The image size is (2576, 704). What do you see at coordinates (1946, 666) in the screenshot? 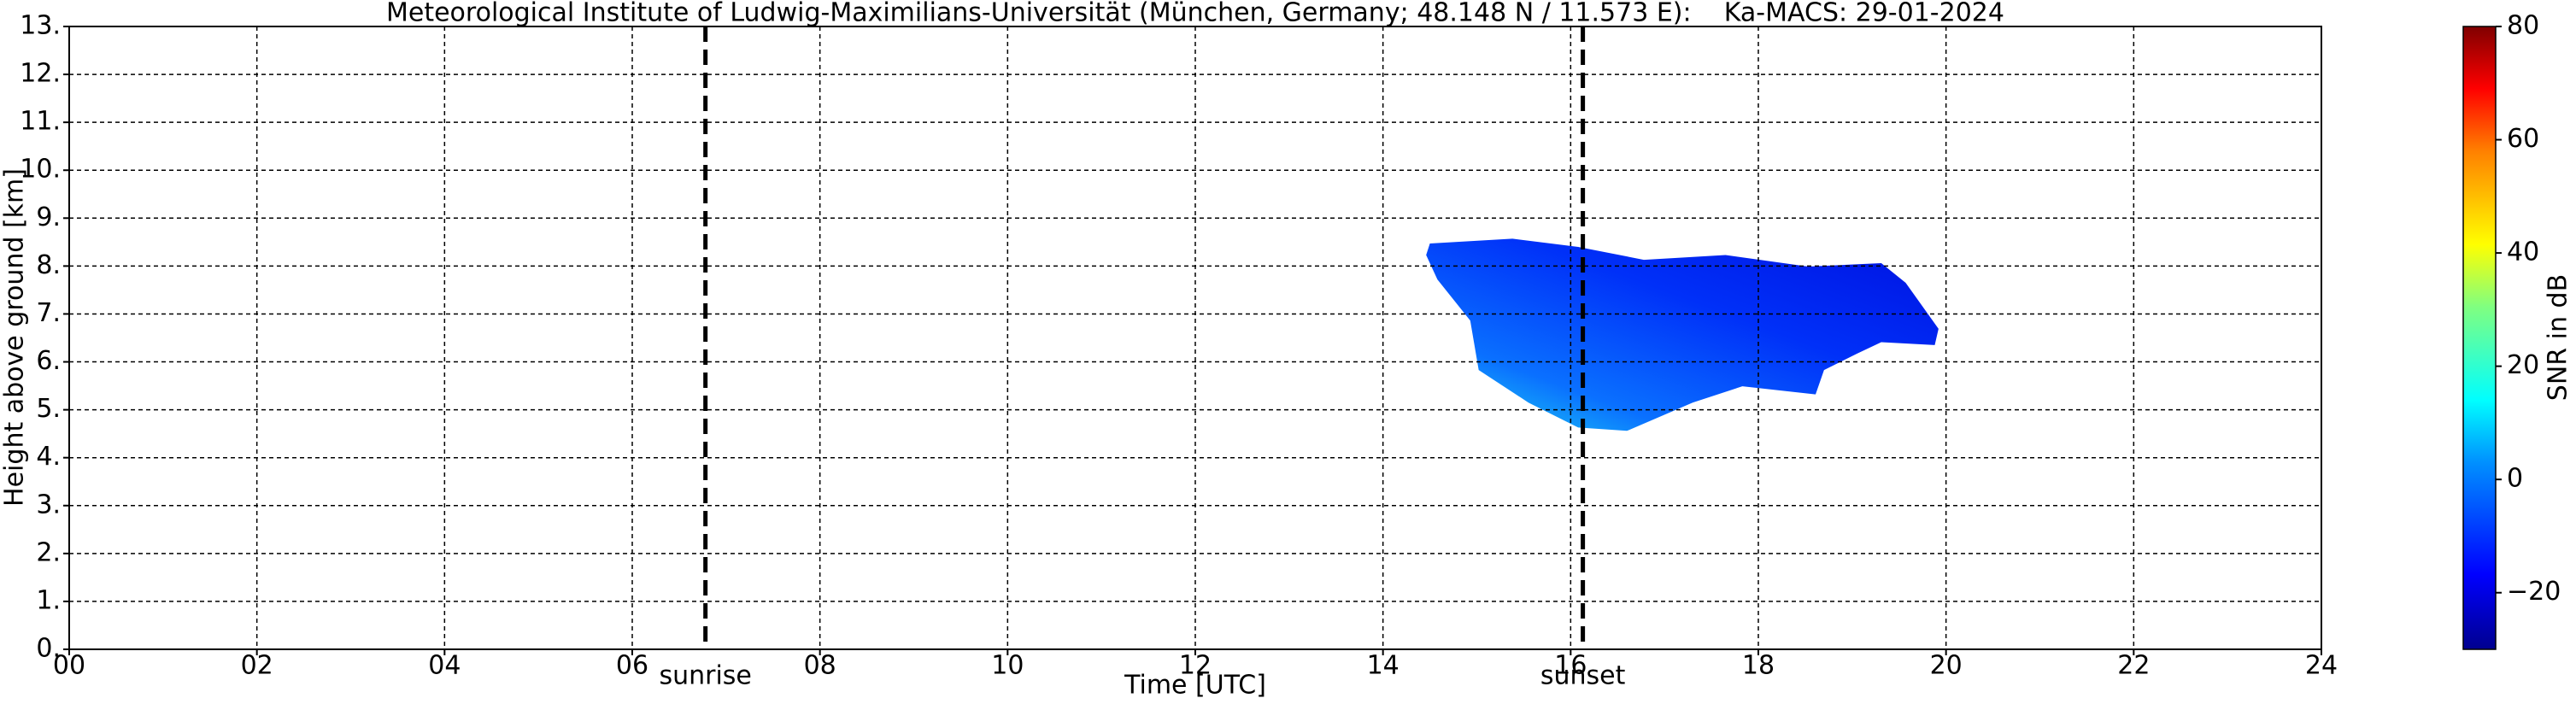
I see `x-tick-label: 20` at bounding box center [1946, 666].